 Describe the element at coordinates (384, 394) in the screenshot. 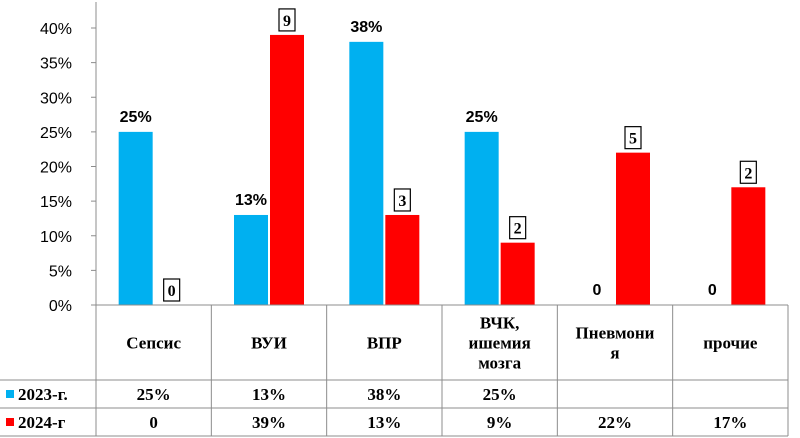

I see `table-cell: 38%` at that location.